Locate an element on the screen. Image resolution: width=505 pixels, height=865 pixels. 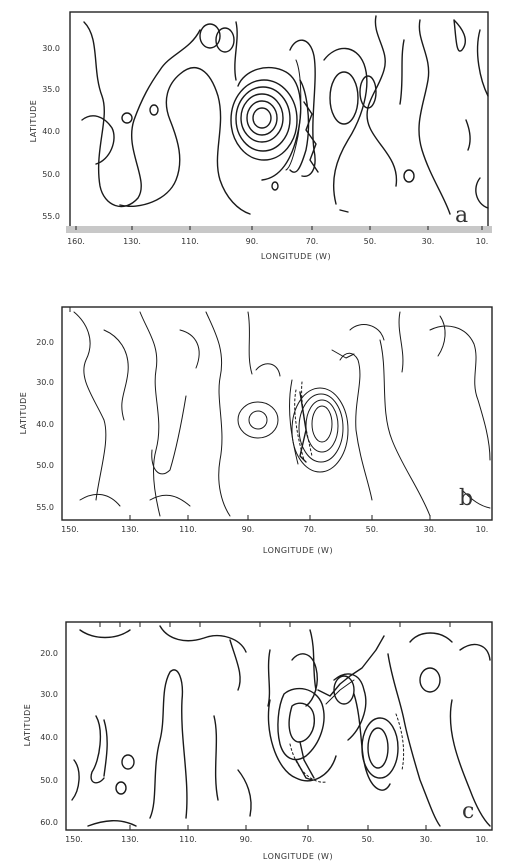
panel-c-ytick-label: 60.0 is located at coordinates (49, 822).